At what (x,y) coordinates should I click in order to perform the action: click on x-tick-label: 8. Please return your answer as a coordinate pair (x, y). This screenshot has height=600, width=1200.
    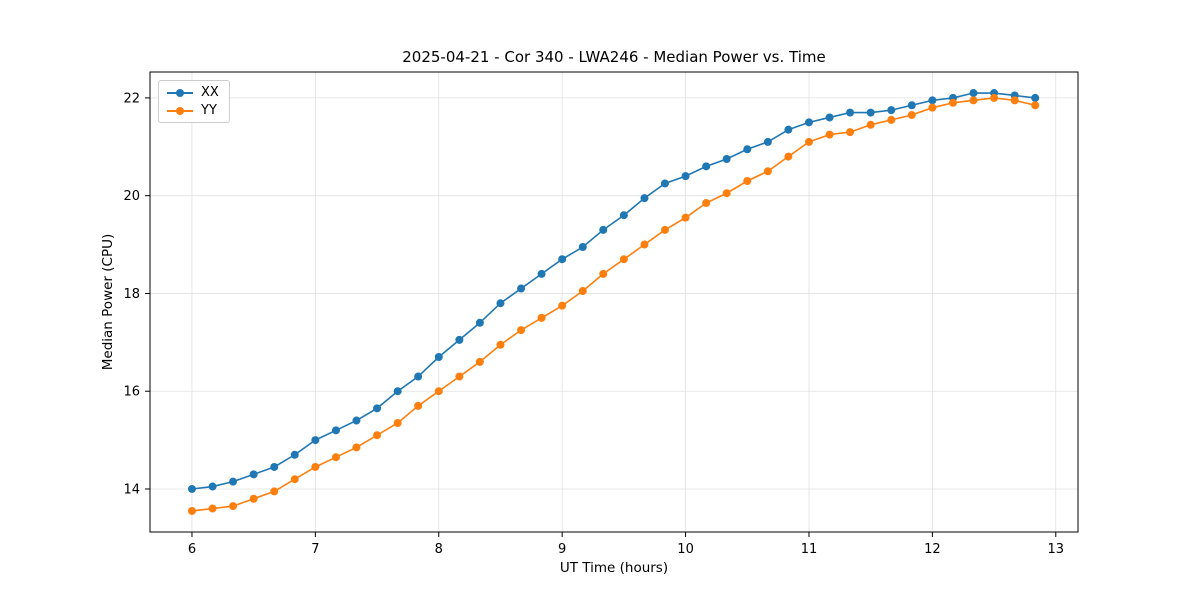
    Looking at the image, I should click on (439, 549).